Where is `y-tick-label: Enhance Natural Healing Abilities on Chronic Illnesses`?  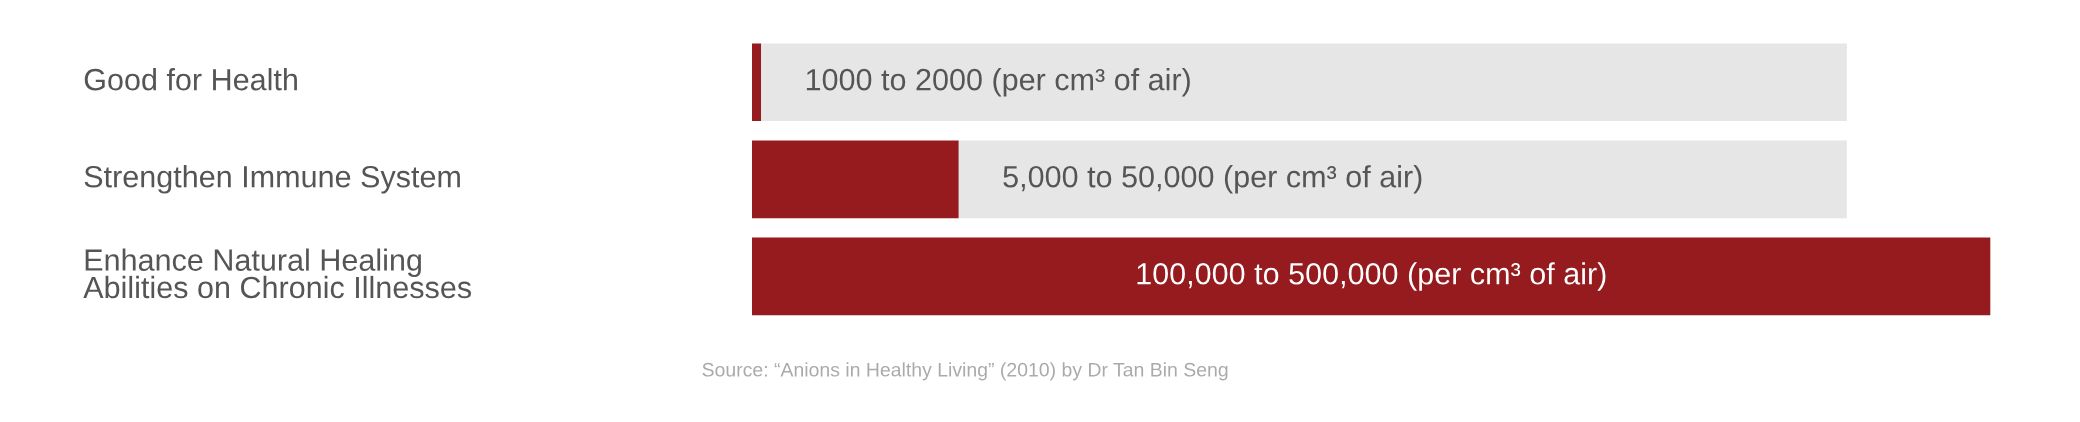 y-tick-label: Enhance Natural Healing Abilities on Chronic Illnesses is located at coordinates (277, 273).